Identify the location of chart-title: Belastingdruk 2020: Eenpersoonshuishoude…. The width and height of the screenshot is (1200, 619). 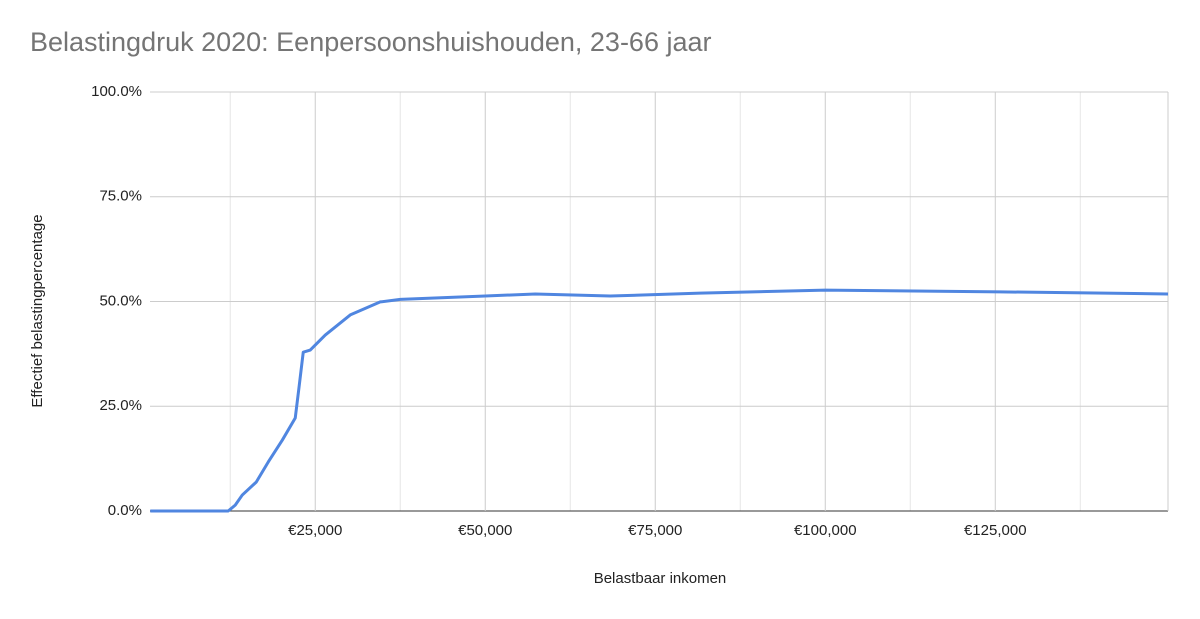
(371, 42).